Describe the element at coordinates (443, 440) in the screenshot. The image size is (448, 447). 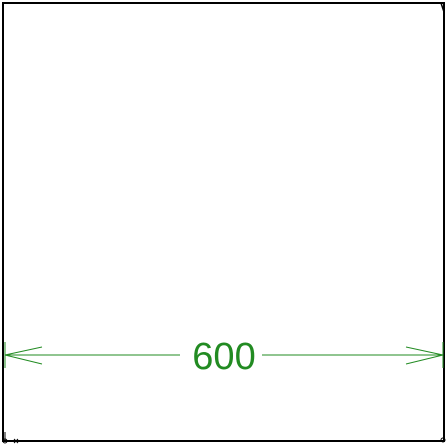
I see `corner-marker-bottom-right` at that location.